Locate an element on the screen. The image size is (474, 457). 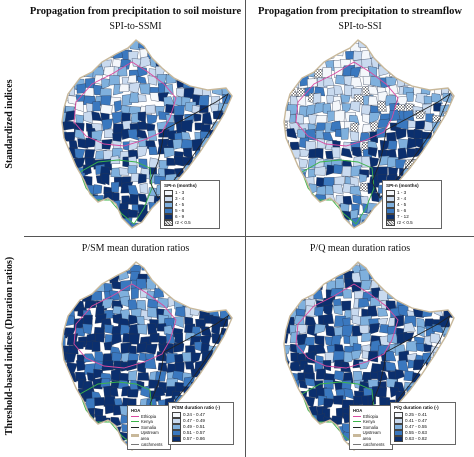
legend-item: 3 - 4 is located at coordinates (402, 198).